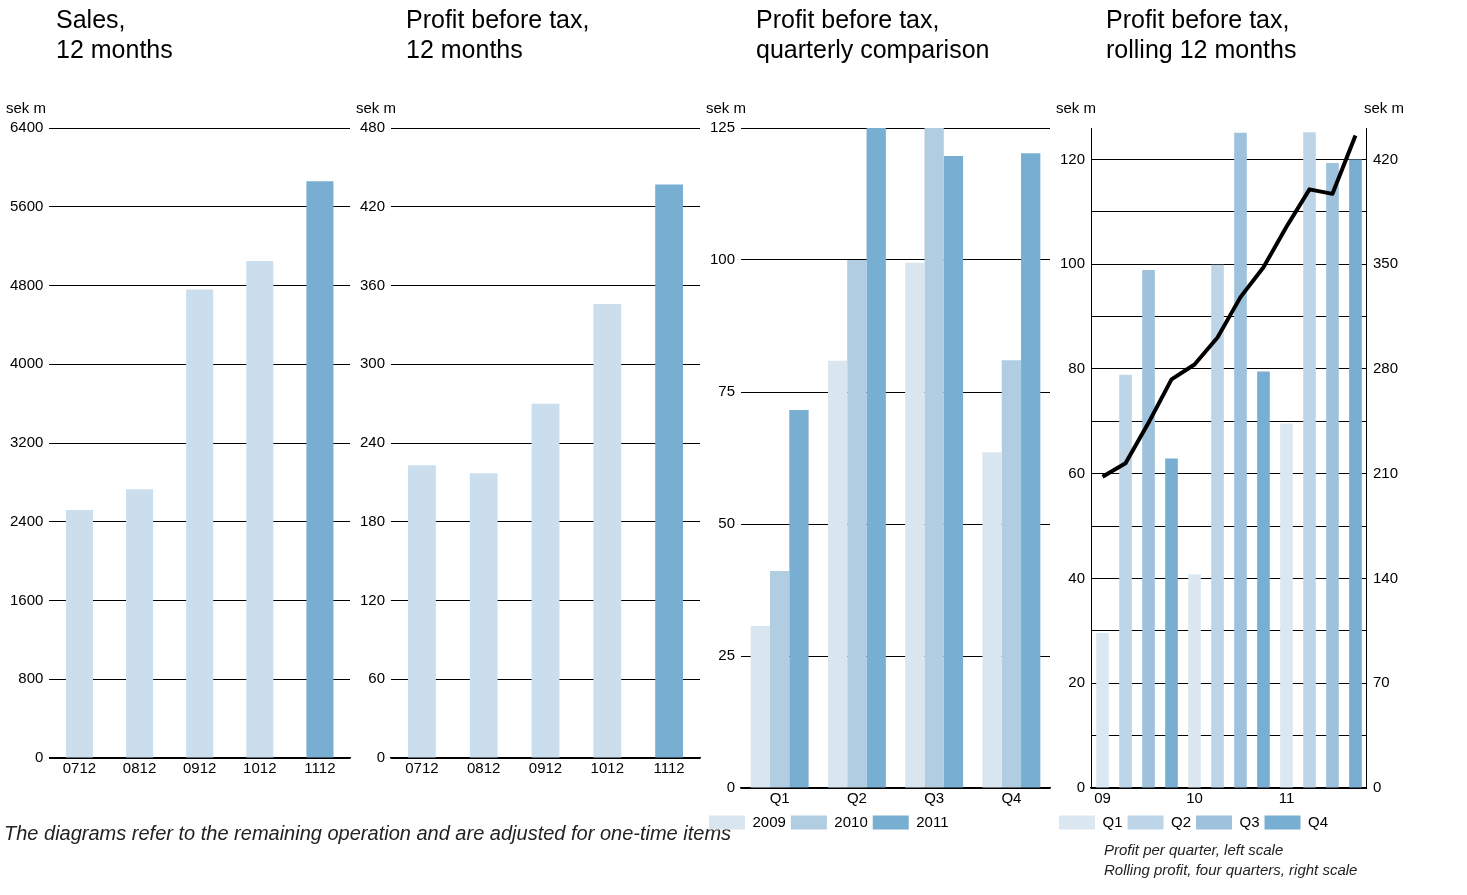 The image size is (1467, 895). I want to click on text: The diagrams refer to the remaining operation and are adjusted for one-time items, so click(368, 833).